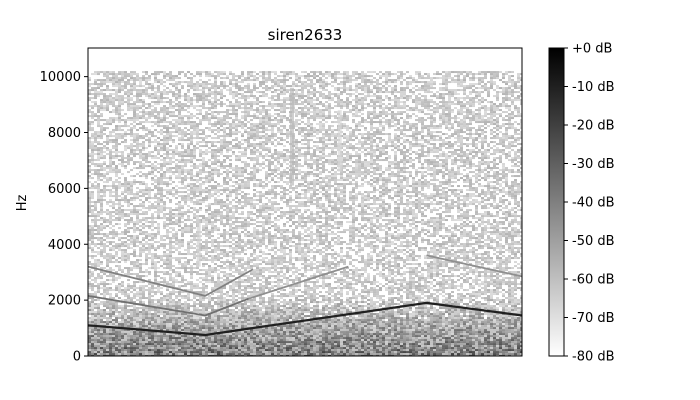 The width and height of the screenshot is (700, 400). What do you see at coordinates (556, 202) in the screenshot?
I see `colorbar-gradient` at bounding box center [556, 202].